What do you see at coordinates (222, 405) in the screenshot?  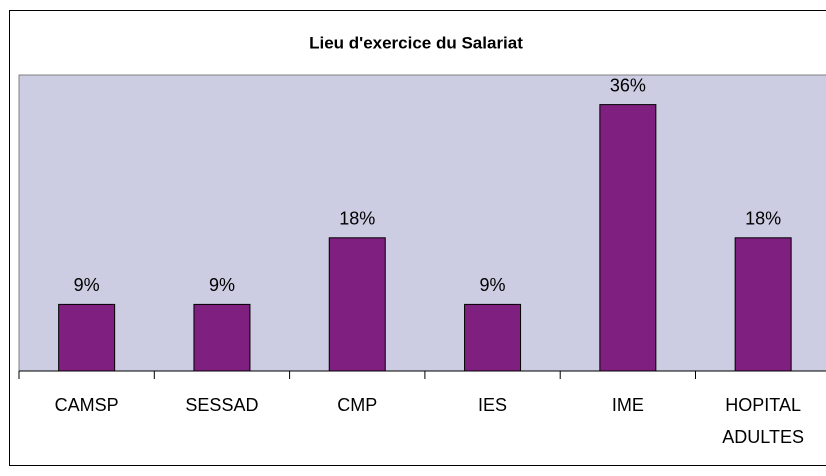 I see `x-tick-label: SESSAD` at bounding box center [222, 405].